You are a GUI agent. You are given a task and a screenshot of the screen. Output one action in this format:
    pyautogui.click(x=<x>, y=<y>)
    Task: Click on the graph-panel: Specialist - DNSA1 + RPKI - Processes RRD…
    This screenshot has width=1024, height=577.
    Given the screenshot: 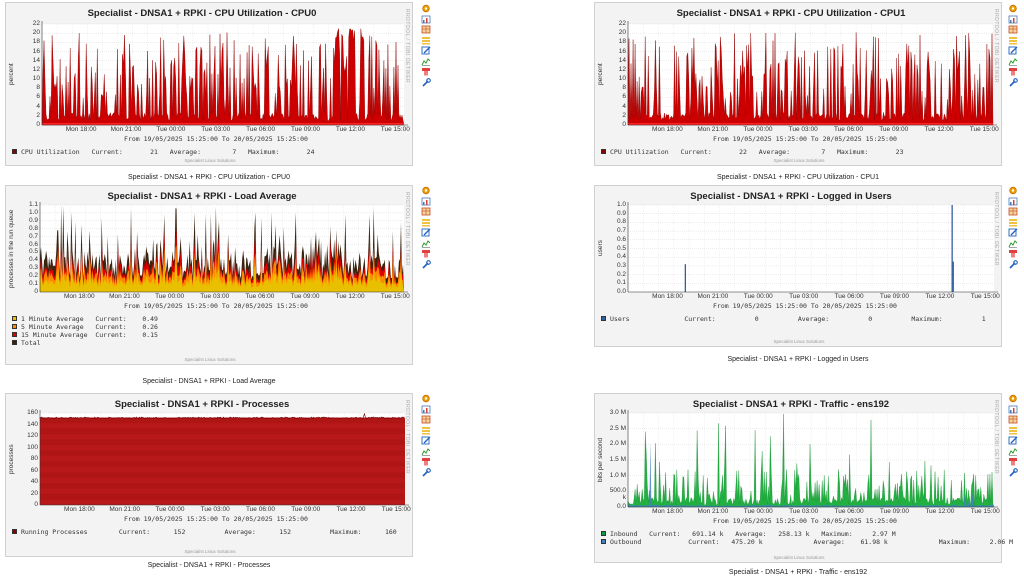 What is the action you would take?
    pyautogui.click(x=209, y=475)
    